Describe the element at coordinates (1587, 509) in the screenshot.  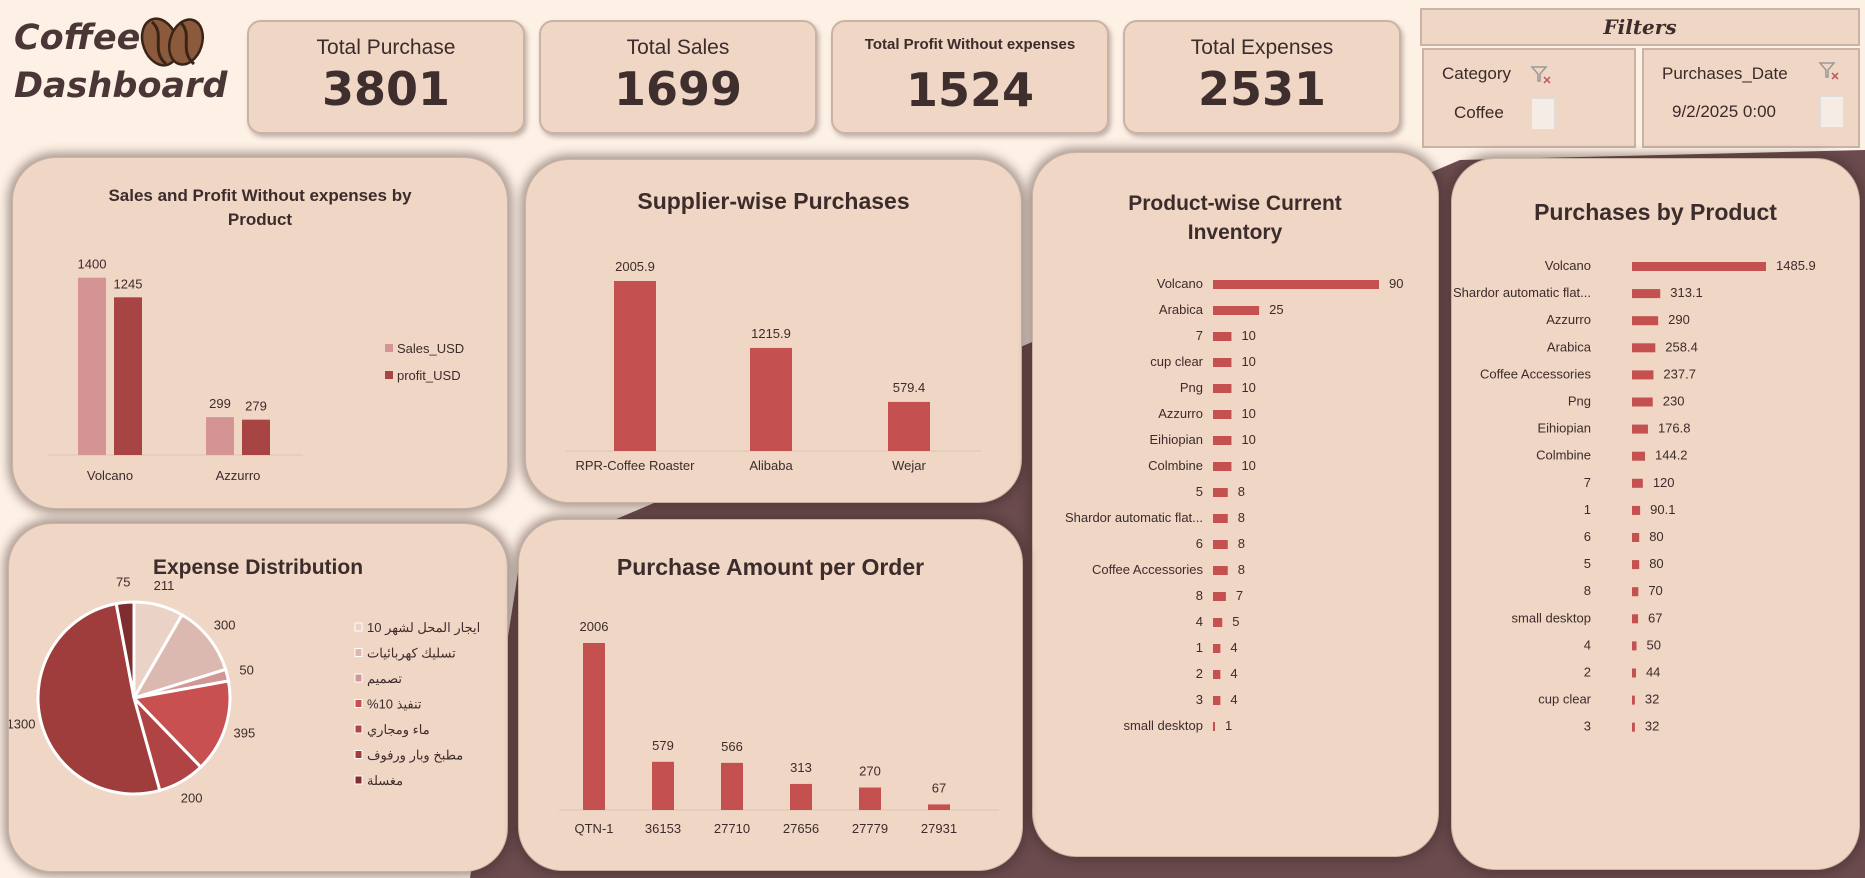
I see `category-label: 1` at that location.